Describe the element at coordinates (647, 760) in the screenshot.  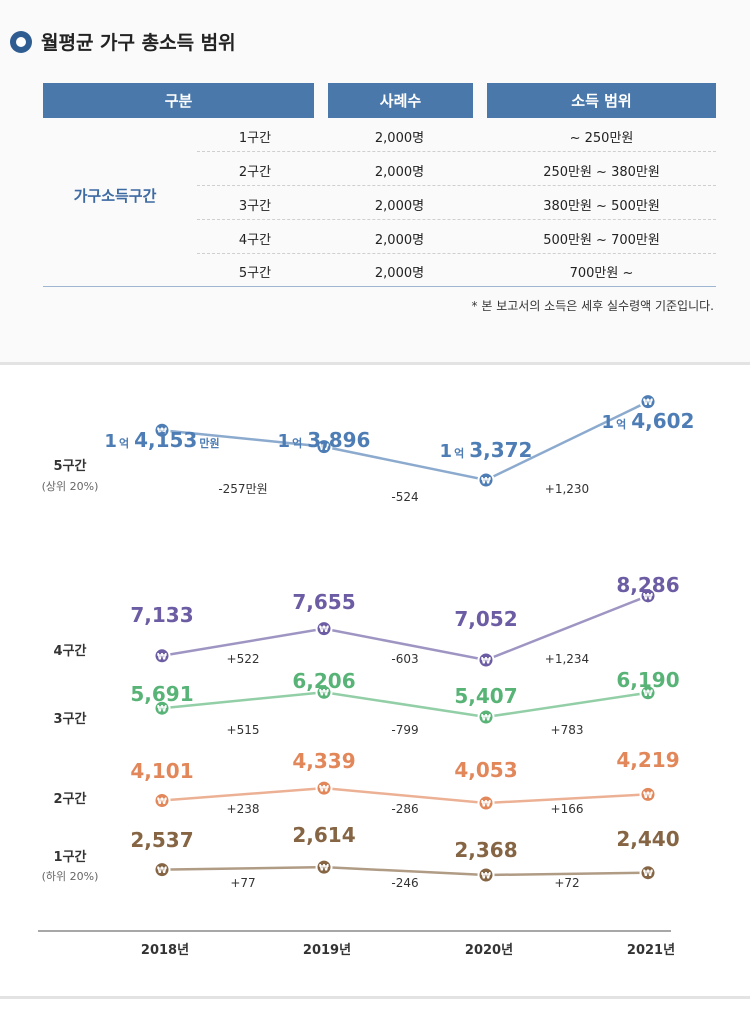
I see `data-label: 4,219` at that location.